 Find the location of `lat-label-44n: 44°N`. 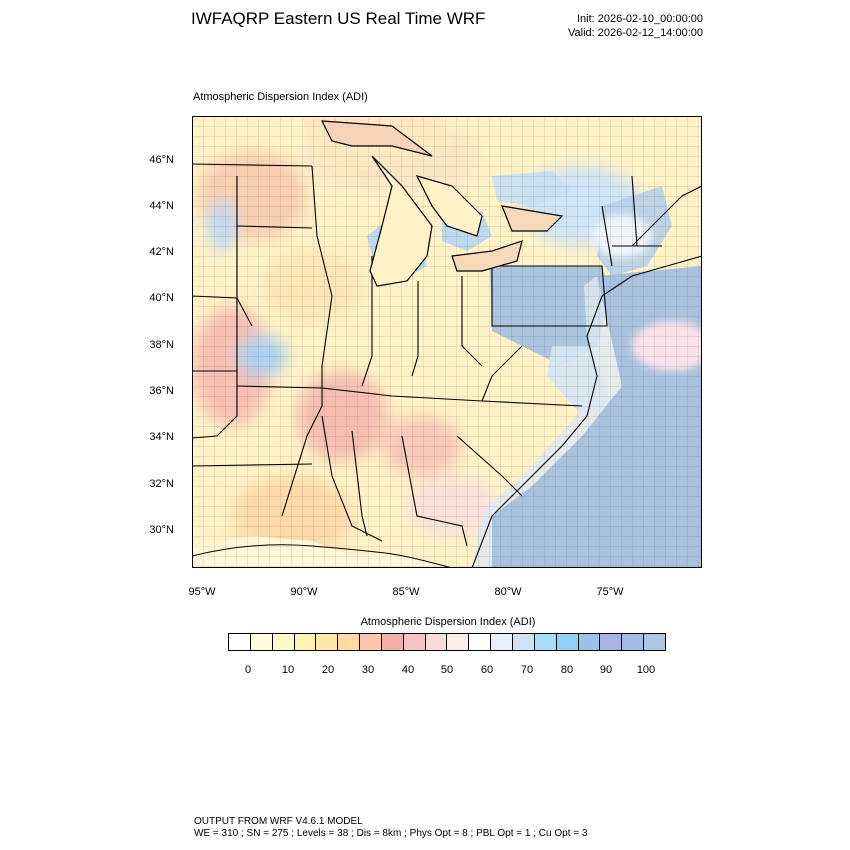

lat-label-44n: 44°N is located at coordinates (161, 206).